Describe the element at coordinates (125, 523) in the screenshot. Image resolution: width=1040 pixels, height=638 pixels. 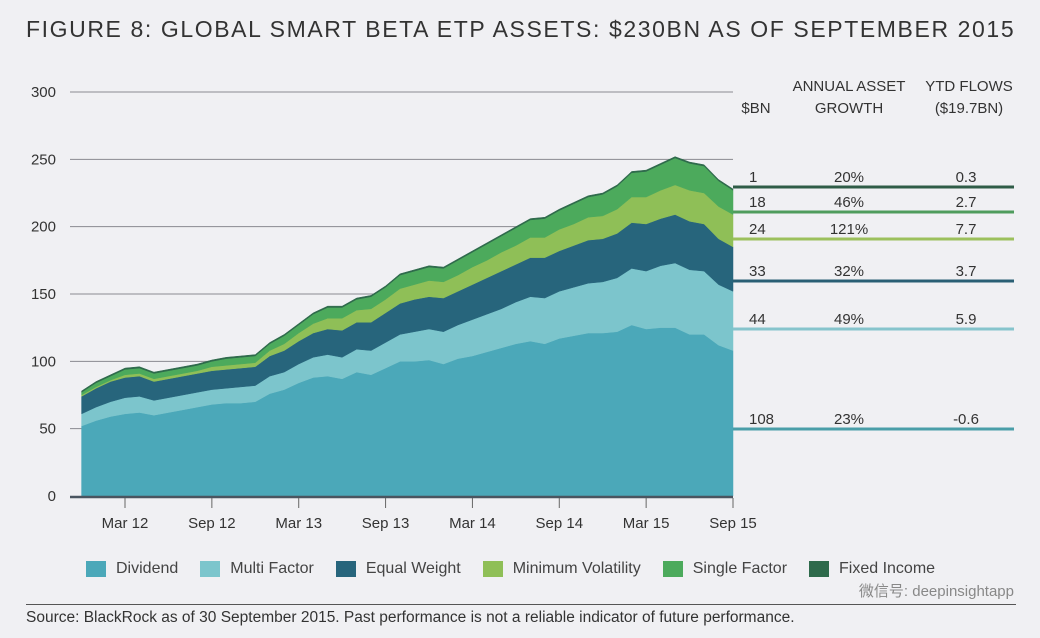
I see `x-tick-label: Mar 12` at that location.